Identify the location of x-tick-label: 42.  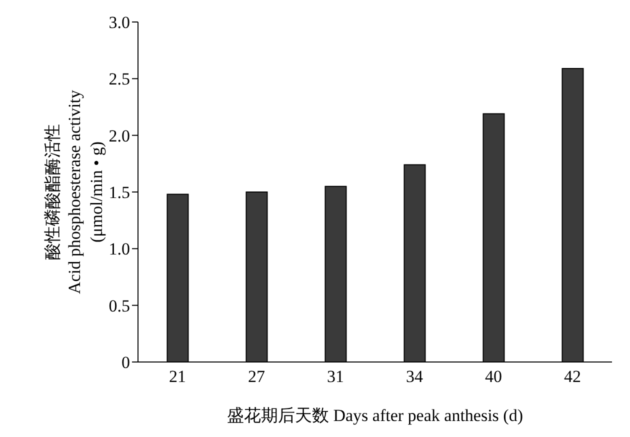
(572, 376).